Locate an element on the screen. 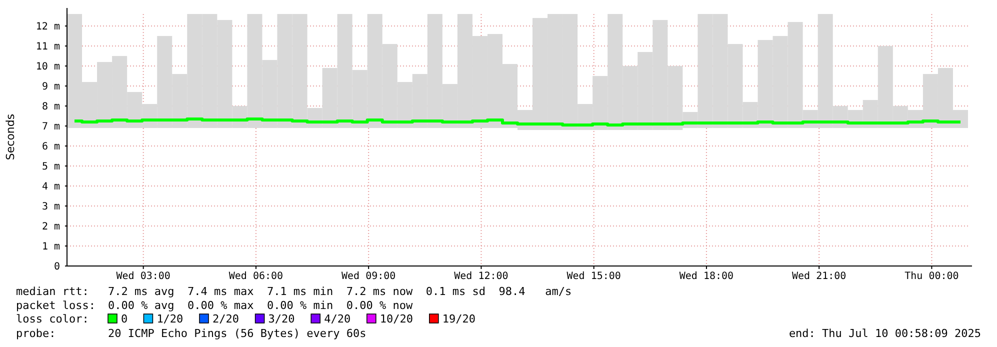 The width and height of the screenshot is (997, 347). x-tick-label: Wed 15:00 is located at coordinates (593, 276).